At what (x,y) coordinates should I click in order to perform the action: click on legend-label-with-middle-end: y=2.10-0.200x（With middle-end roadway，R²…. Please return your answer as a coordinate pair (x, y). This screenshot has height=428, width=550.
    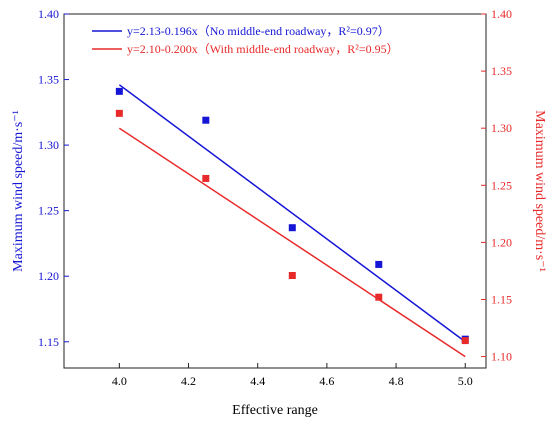
    Looking at the image, I should click on (263, 49).